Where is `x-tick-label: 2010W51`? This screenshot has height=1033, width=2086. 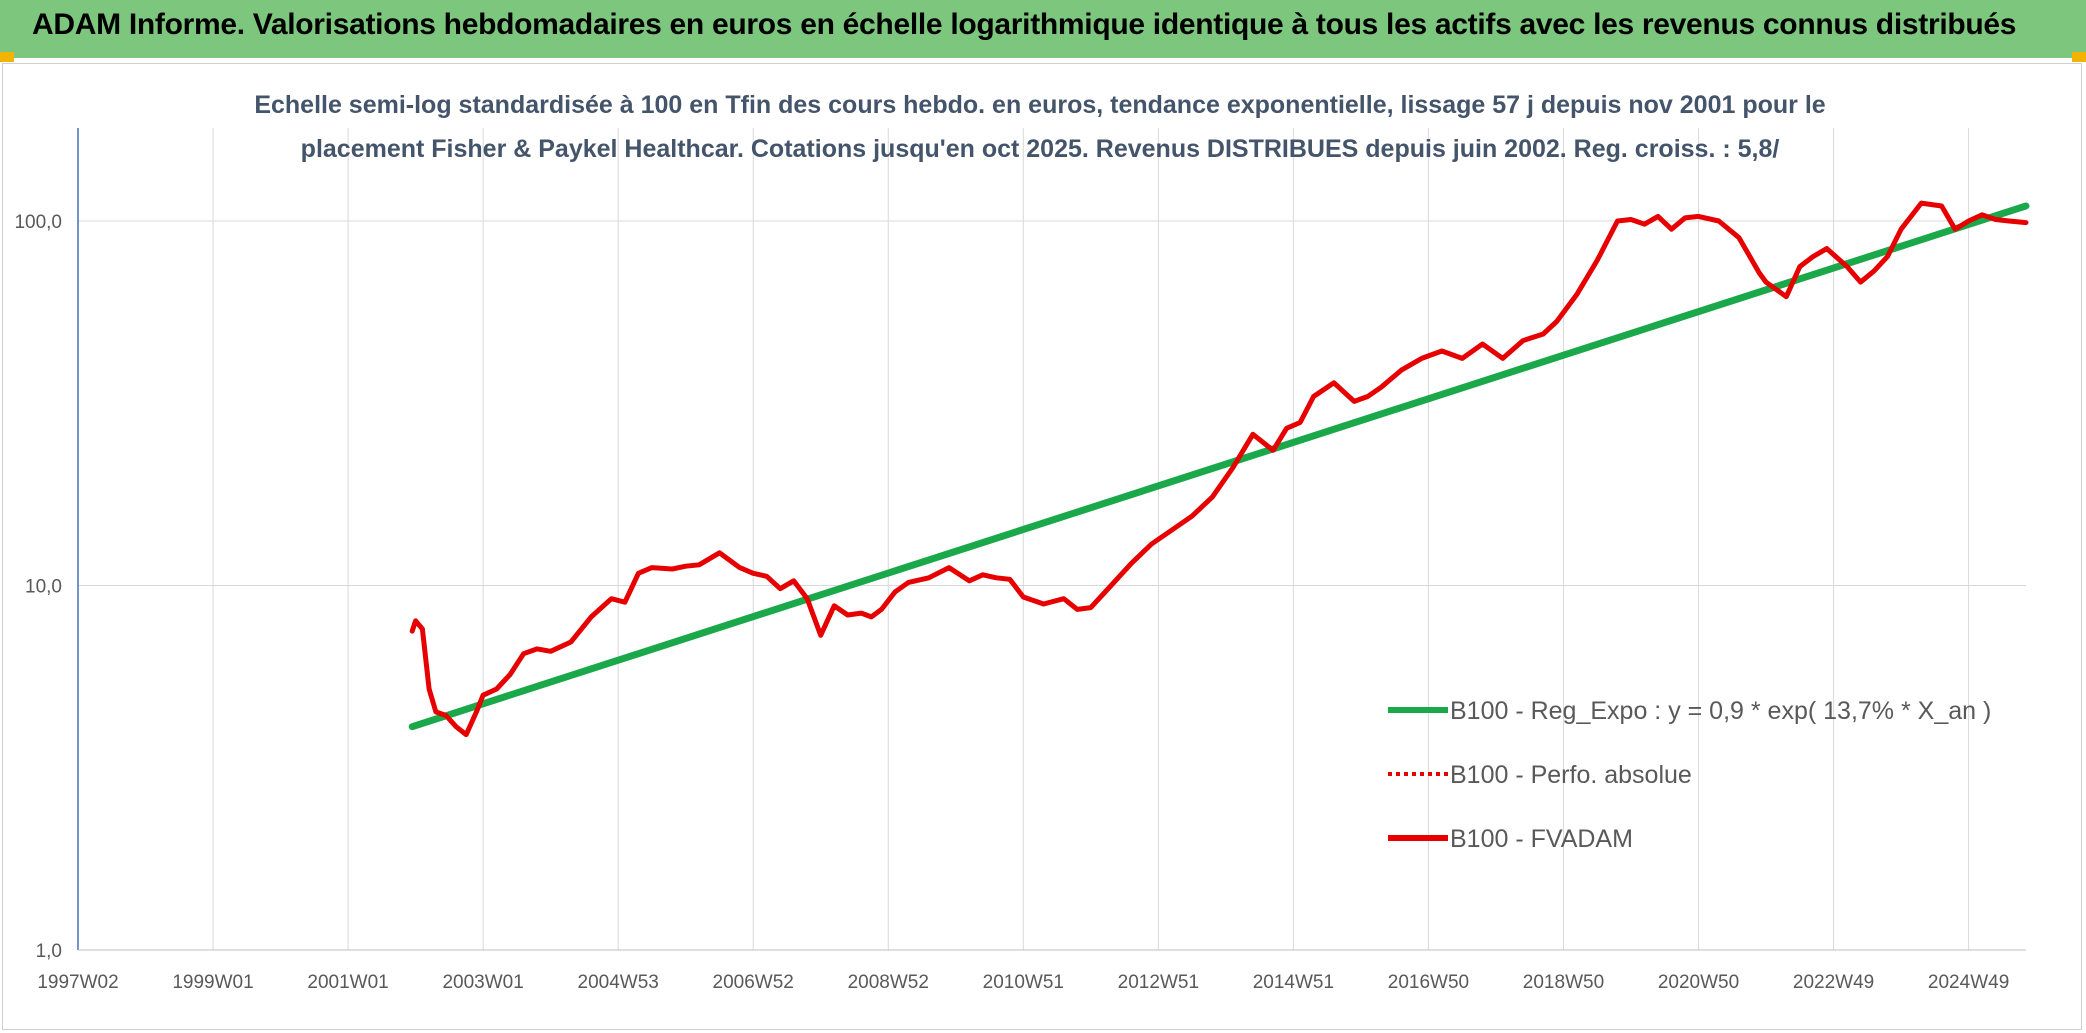 x-tick-label: 2010W51 is located at coordinates (1023, 982).